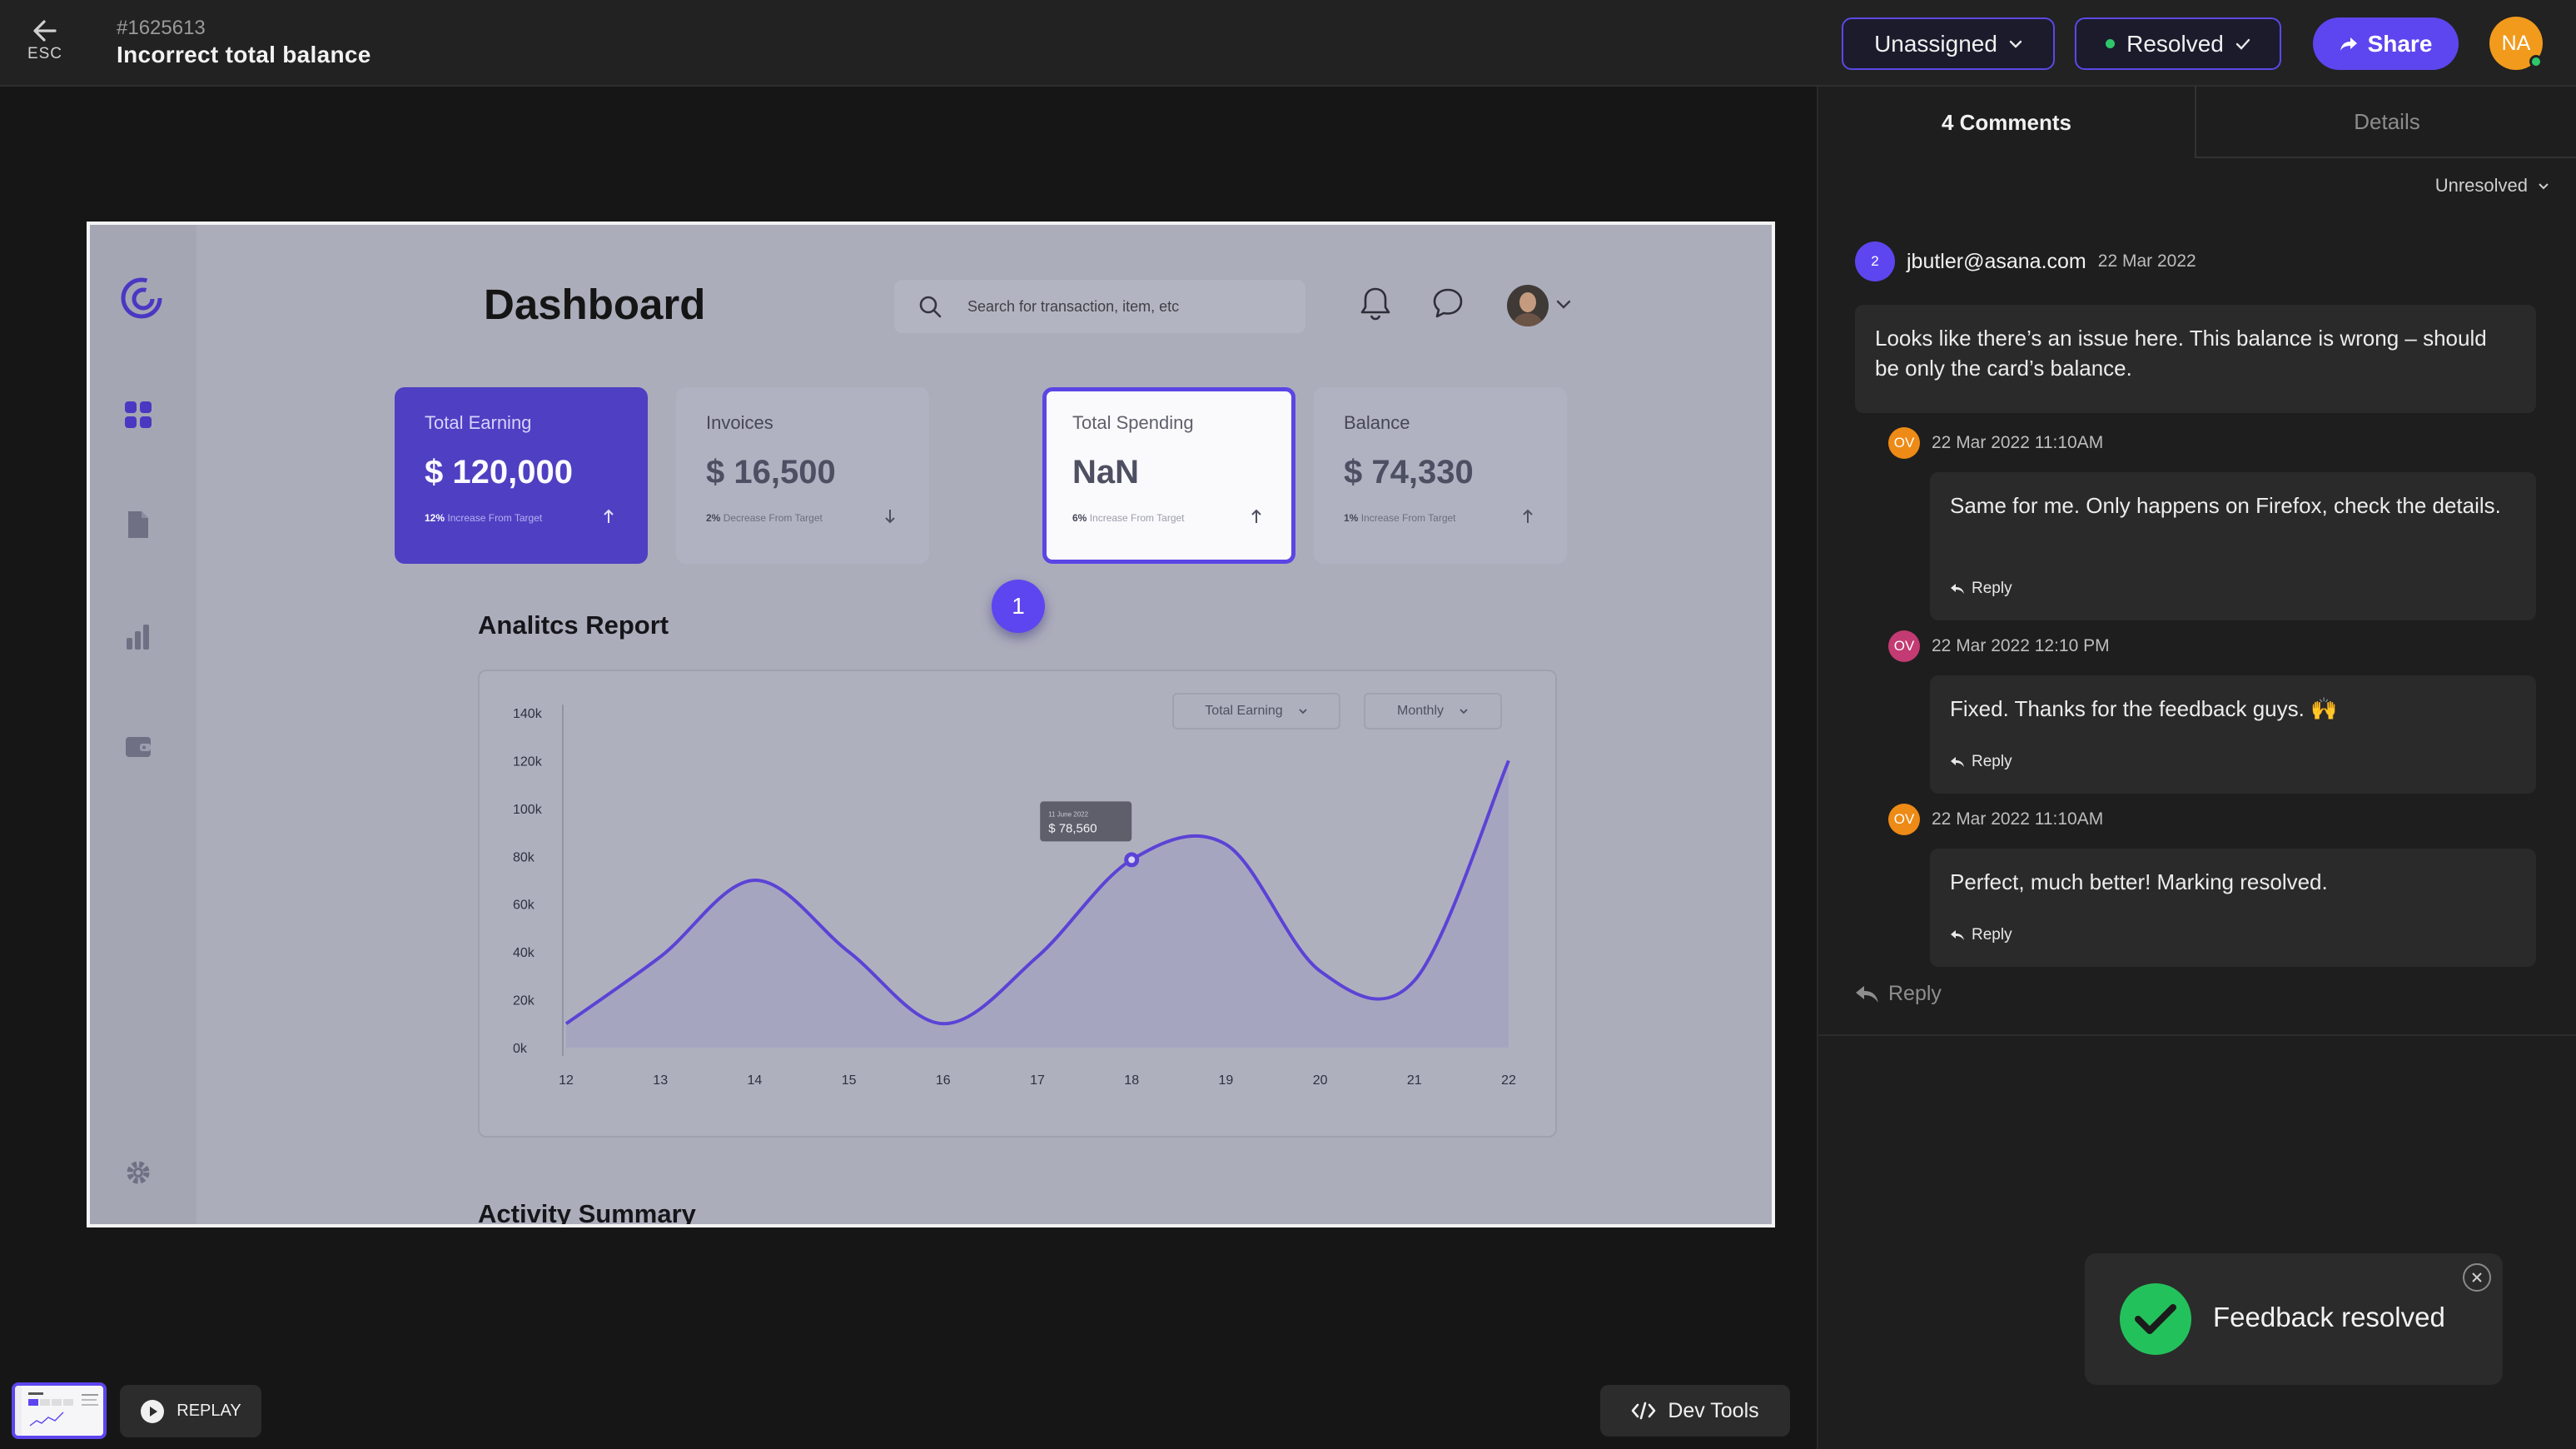 The image size is (2576, 1449). What do you see at coordinates (1244, 711) in the screenshot?
I see `chart-metric-label: Total Earning` at bounding box center [1244, 711].